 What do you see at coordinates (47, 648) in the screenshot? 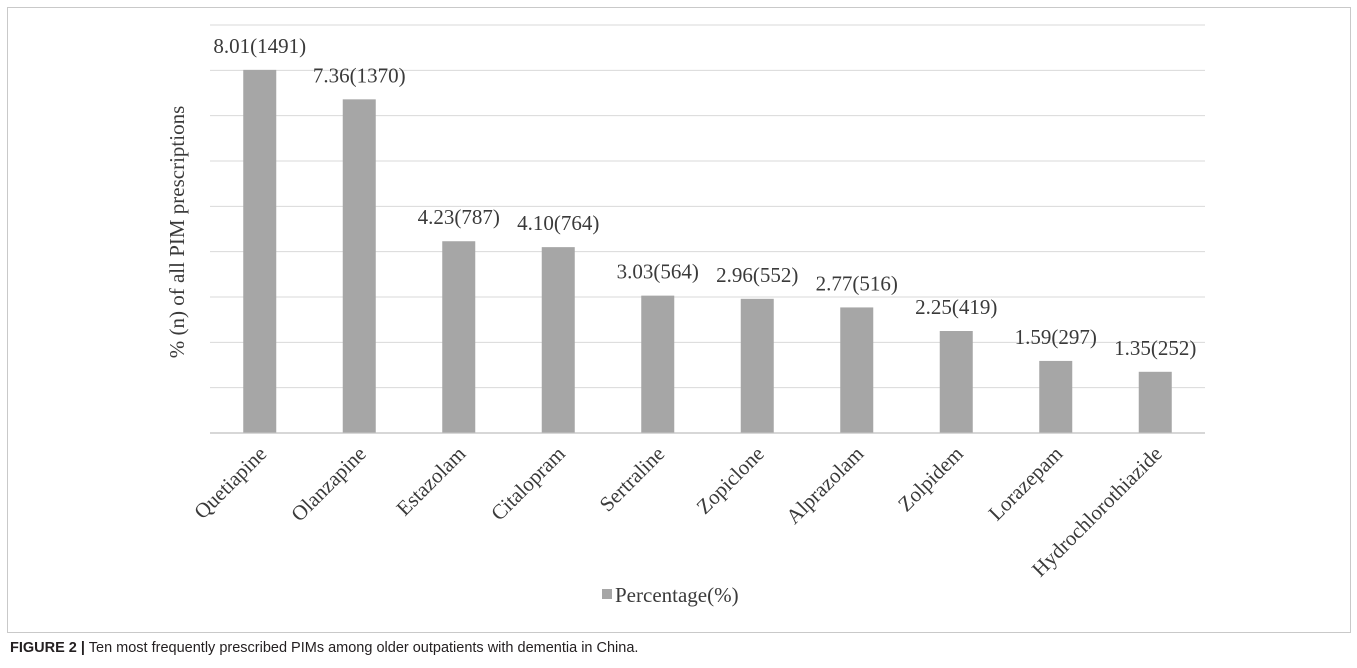
I see `caption-label: FIGURE 2 |` at bounding box center [47, 648].